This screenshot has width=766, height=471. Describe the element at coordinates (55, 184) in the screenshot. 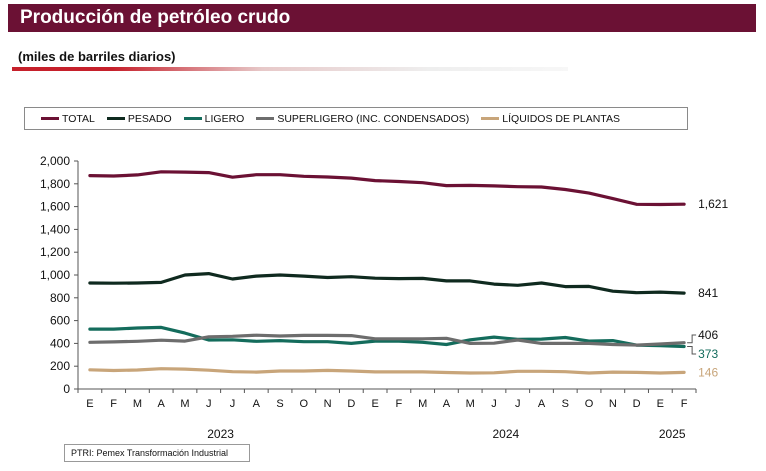

I see `y-tick-label: 1,800` at that location.